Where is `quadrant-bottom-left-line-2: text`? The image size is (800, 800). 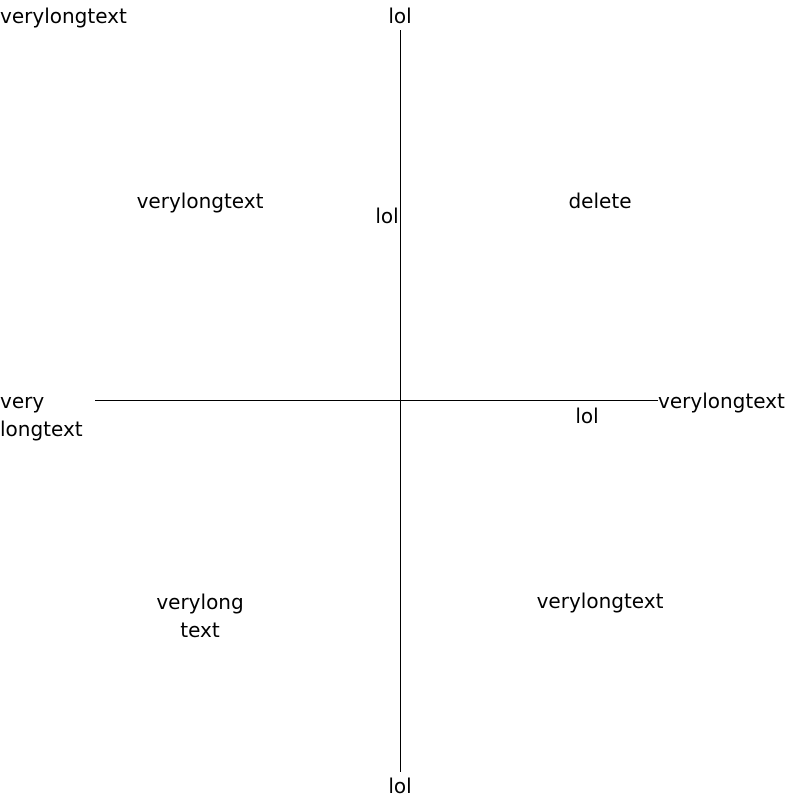 quadrant-bottom-left-line-2: text is located at coordinates (200, 630).